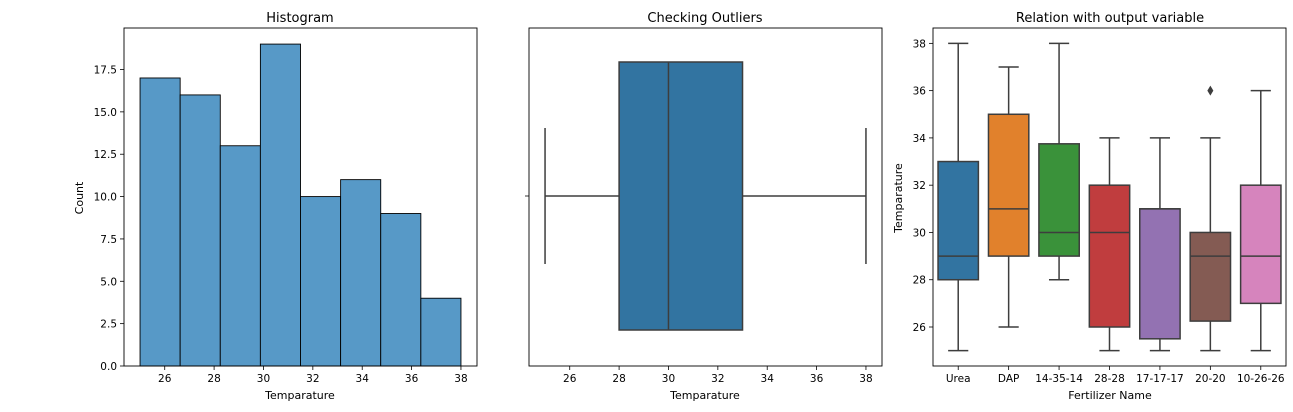 The height and width of the screenshot is (412, 1293). I want to click on outlier-marker, so click(1210, 90).